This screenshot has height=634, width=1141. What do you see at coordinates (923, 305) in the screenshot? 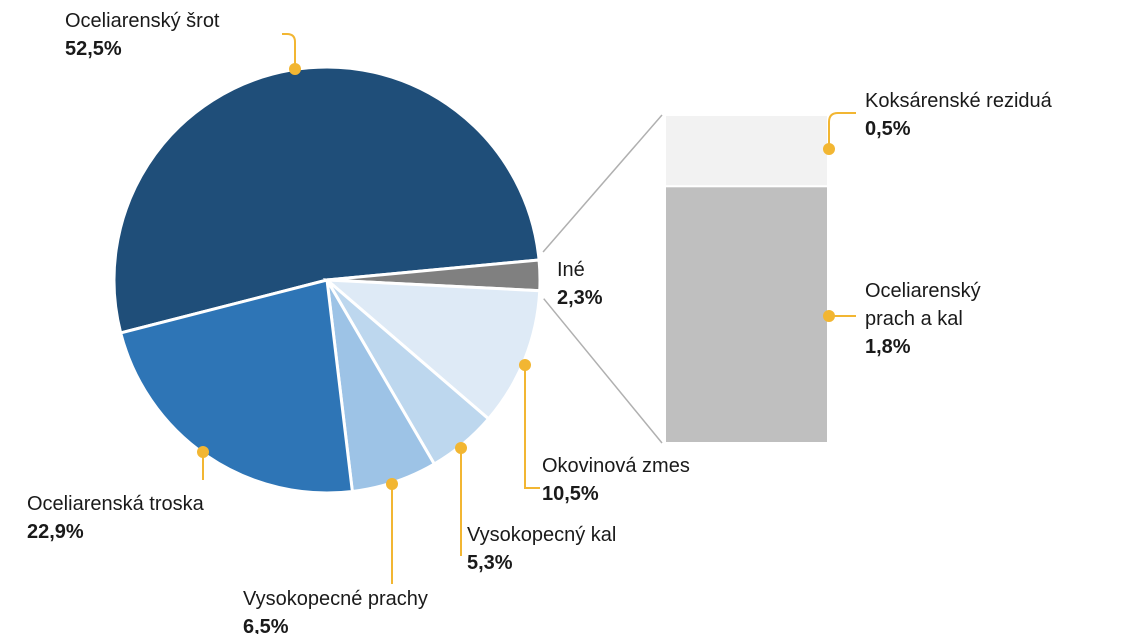
I see `slice-label: Oceliarenský prach a kal` at bounding box center [923, 305].